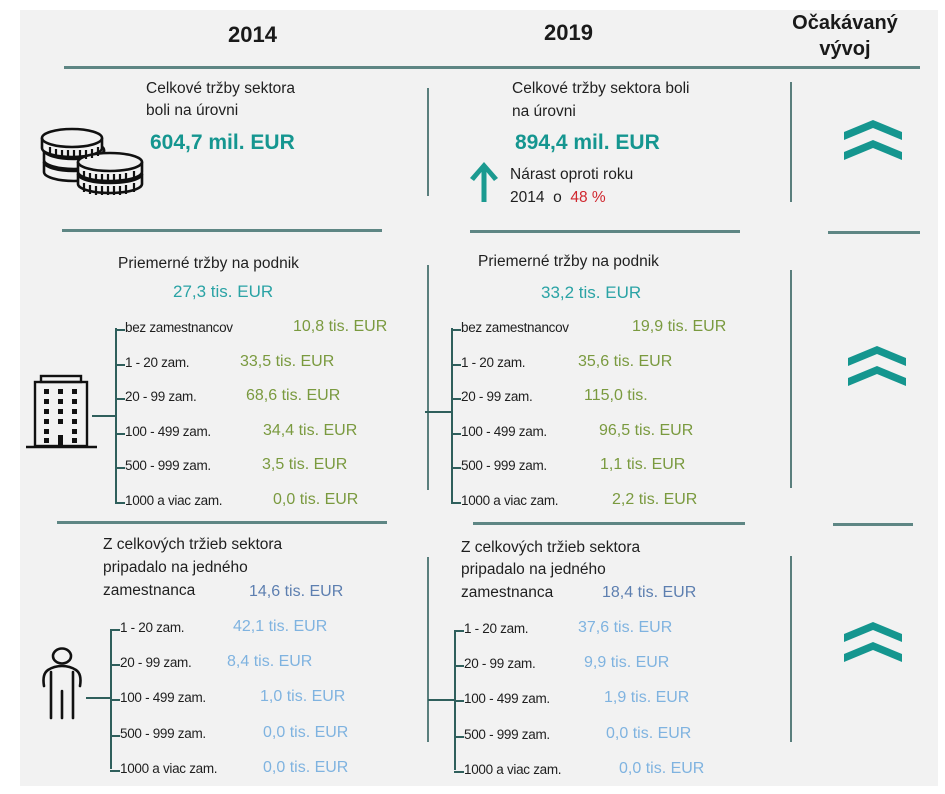 The height and width of the screenshot is (794, 945). What do you see at coordinates (873, 524) in the screenshot?
I see `section-divider-trend` at bounding box center [873, 524].